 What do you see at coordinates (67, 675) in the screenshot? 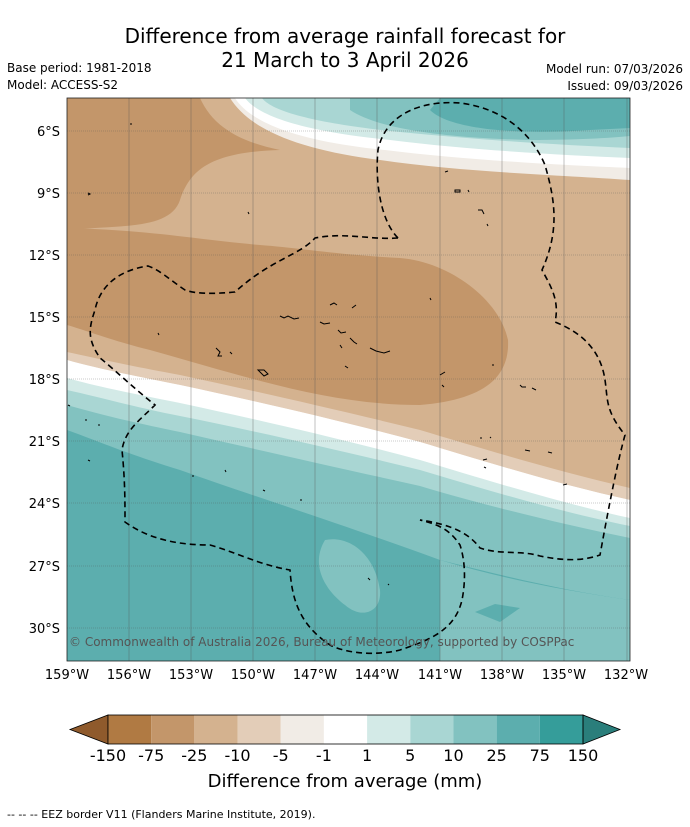
I see `lon-label: 159°W` at bounding box center [67, 675].